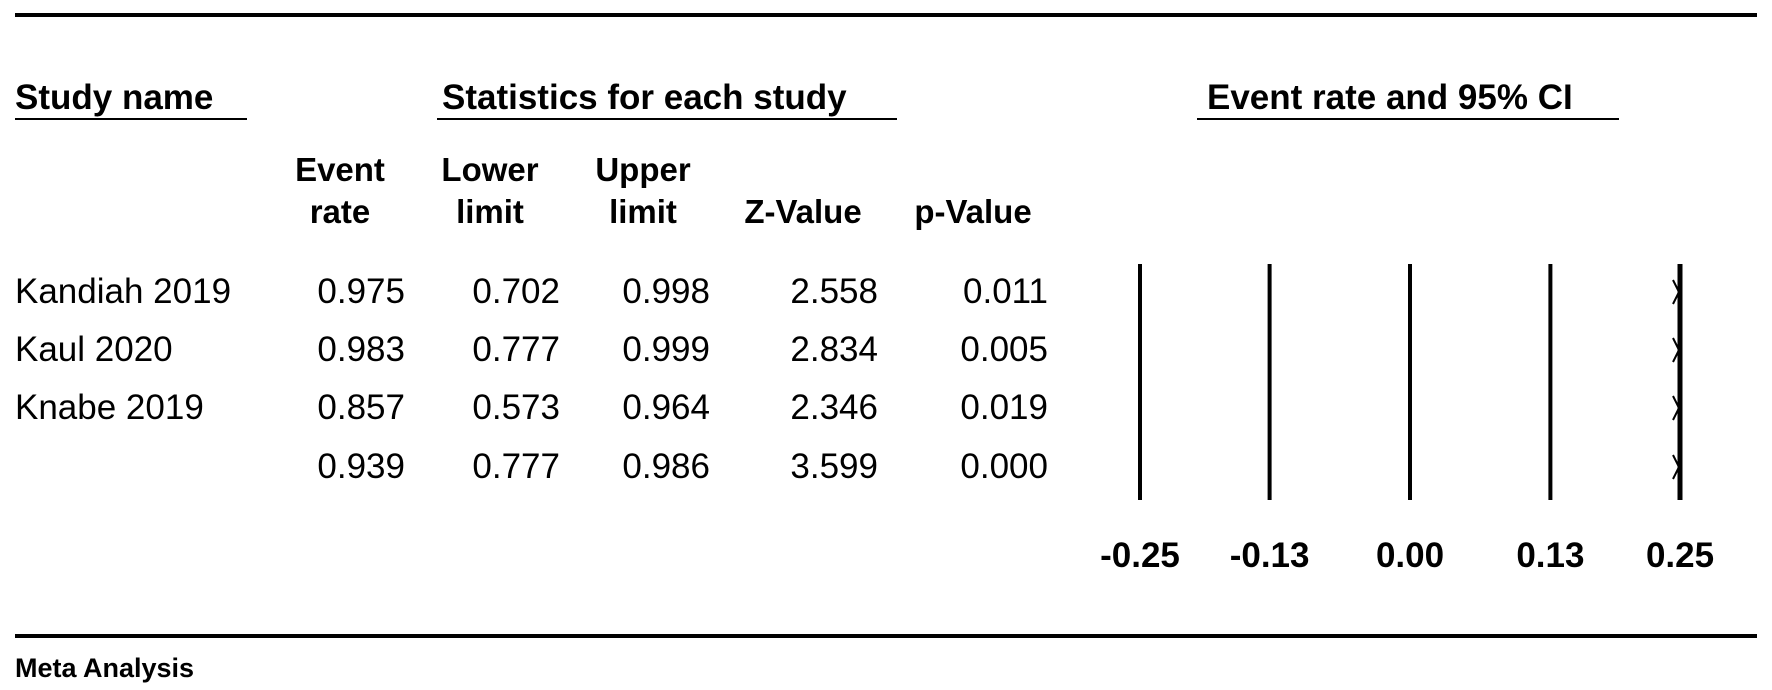  What do you see at coordinates (666, 291) in the screenshot?
I see `stat-cell: 0.998` at bounding box center [666, 291].